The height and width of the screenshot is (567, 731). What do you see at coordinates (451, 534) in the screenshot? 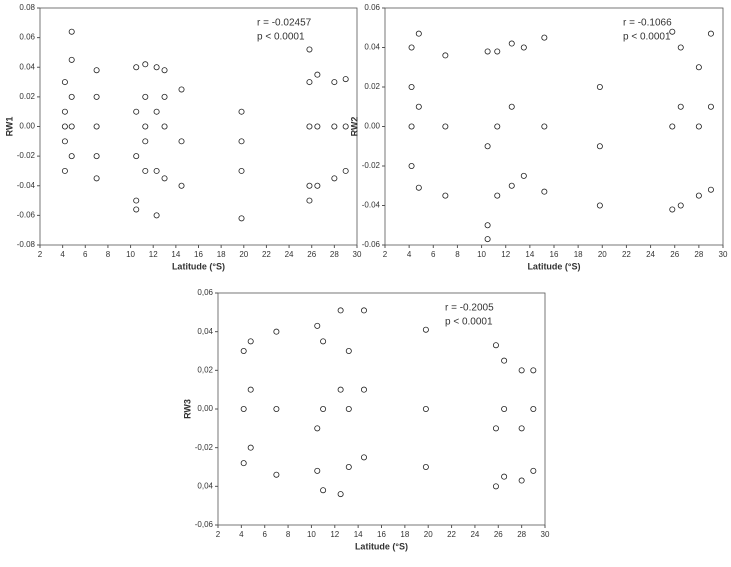
I see `x-tick-label: 22` at bounding box center [451, 534].